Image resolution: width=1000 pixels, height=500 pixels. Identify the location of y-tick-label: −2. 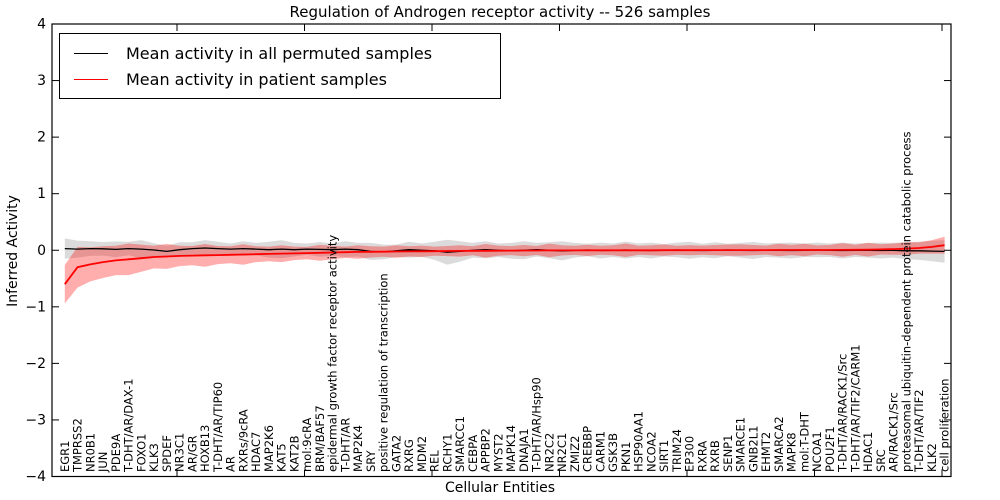
(35, 364).